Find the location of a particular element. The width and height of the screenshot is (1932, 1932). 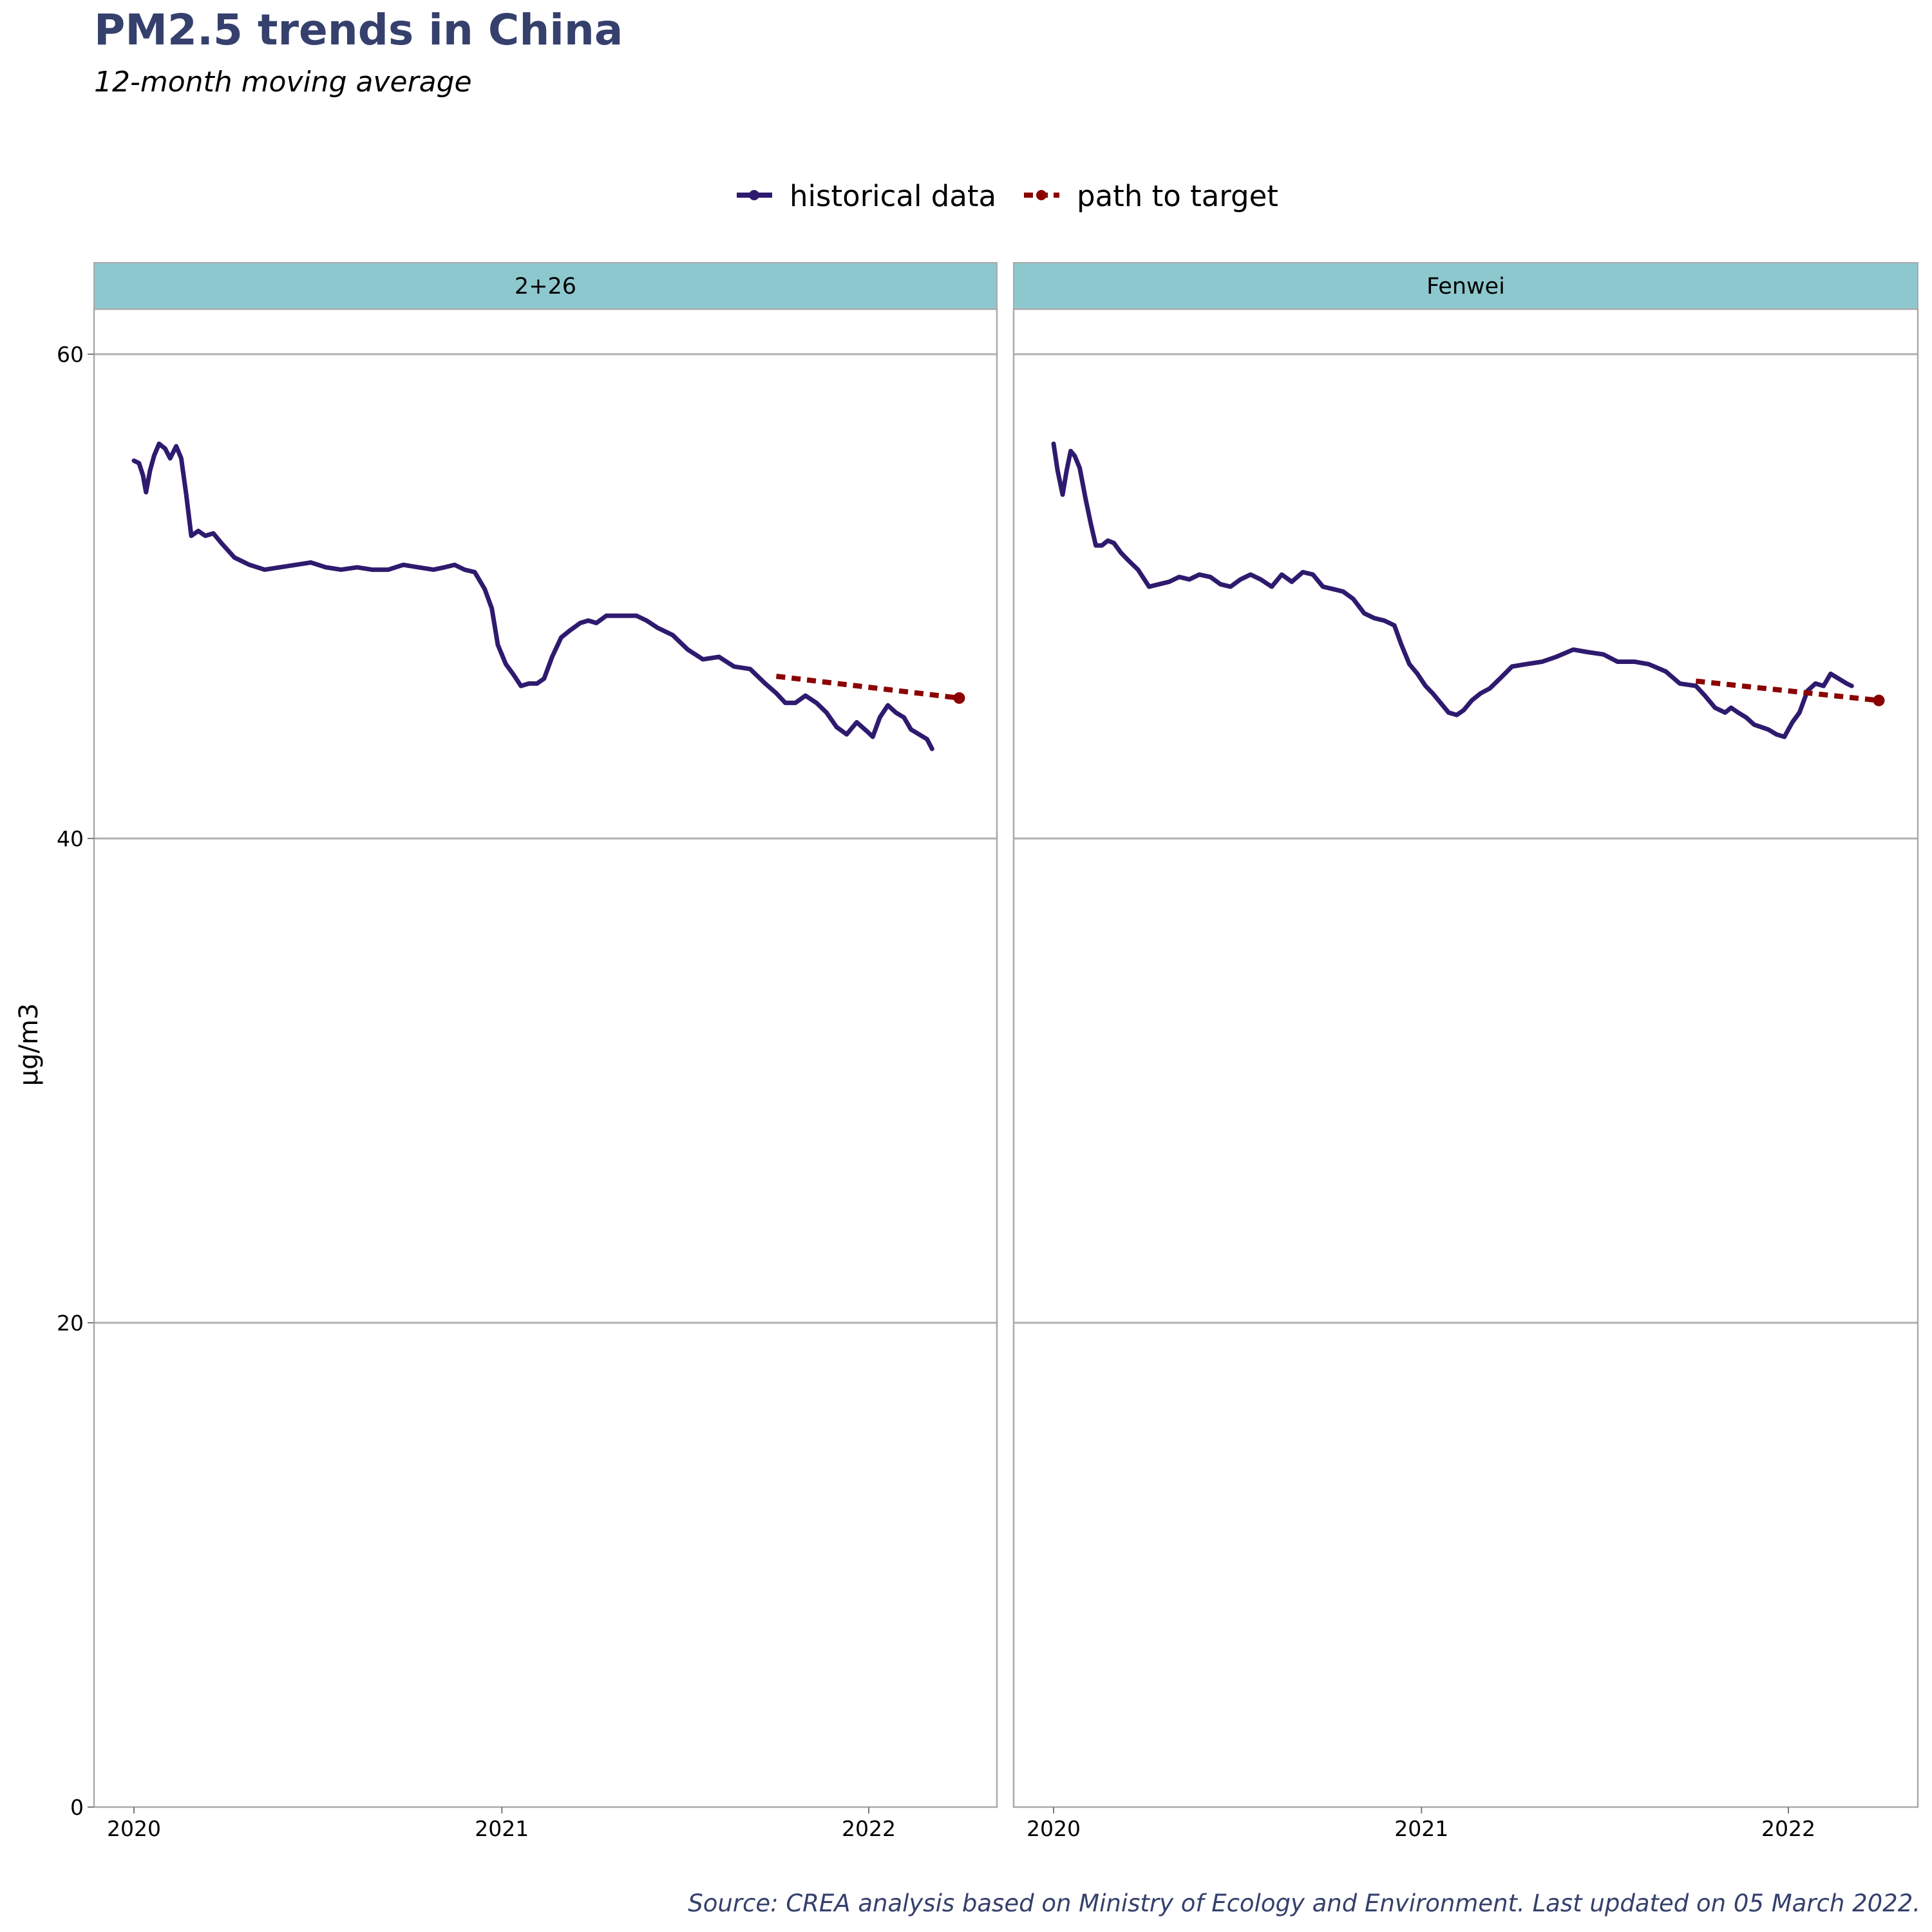

y-tick-label: 60 is located at coordinates (70, 354).